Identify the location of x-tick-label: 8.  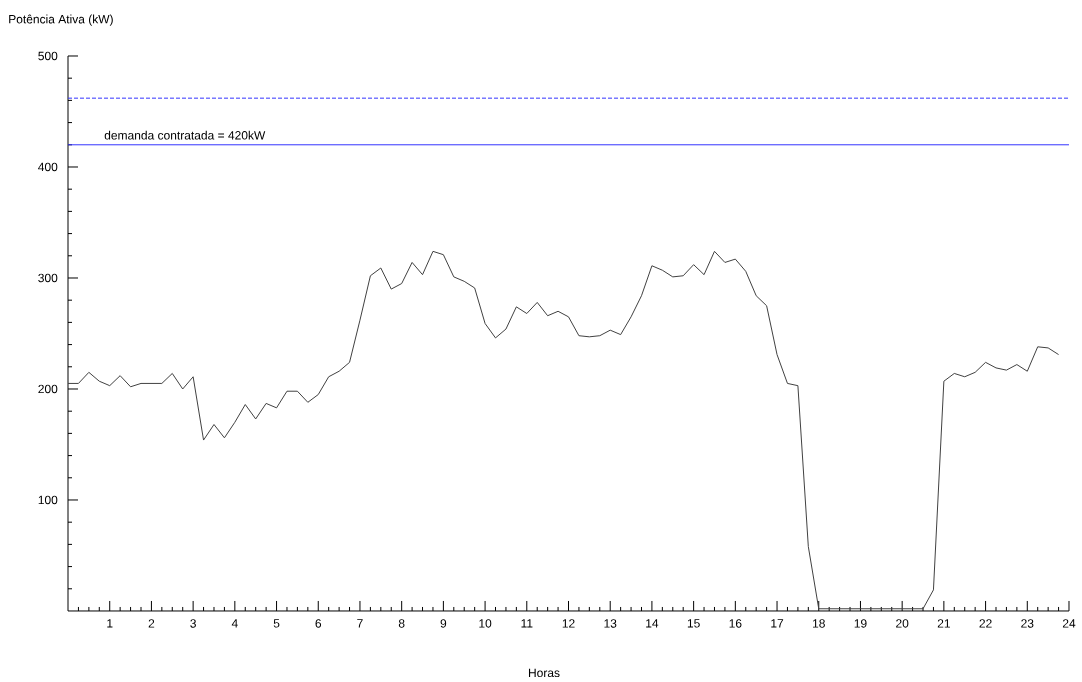
(401, 623).